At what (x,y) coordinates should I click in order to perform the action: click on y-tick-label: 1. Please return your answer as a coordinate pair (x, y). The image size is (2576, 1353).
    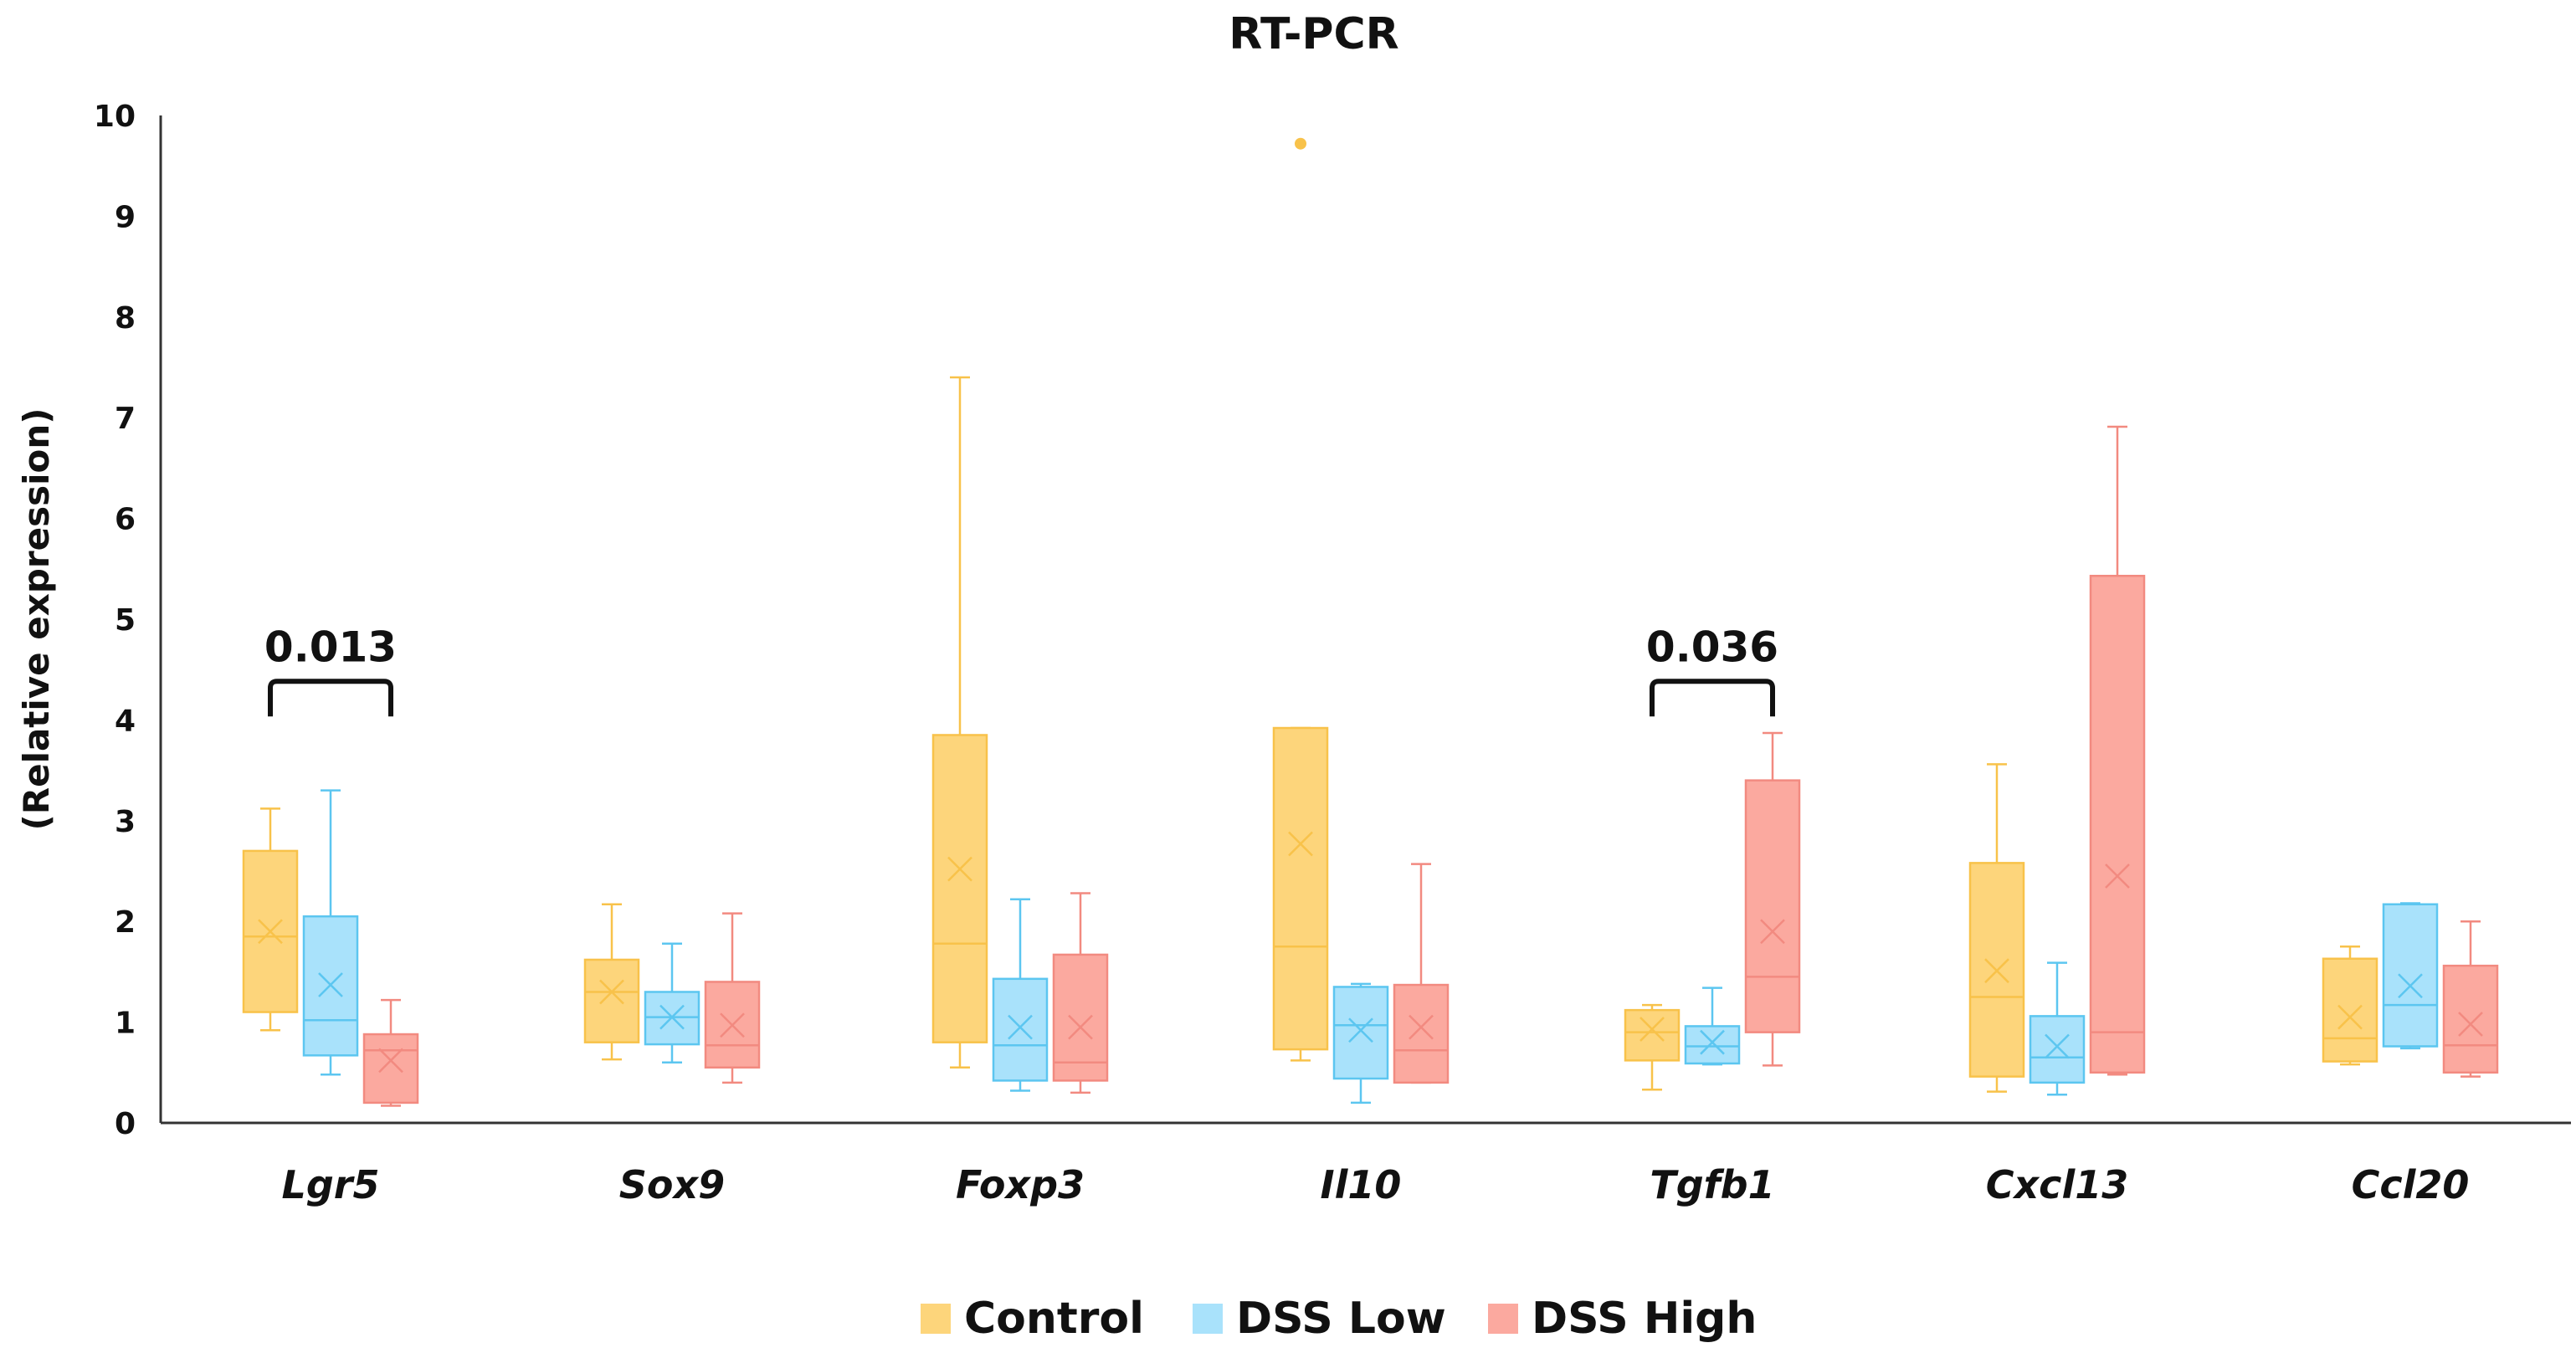
    Looking at the image, I should click on (125, 1024).